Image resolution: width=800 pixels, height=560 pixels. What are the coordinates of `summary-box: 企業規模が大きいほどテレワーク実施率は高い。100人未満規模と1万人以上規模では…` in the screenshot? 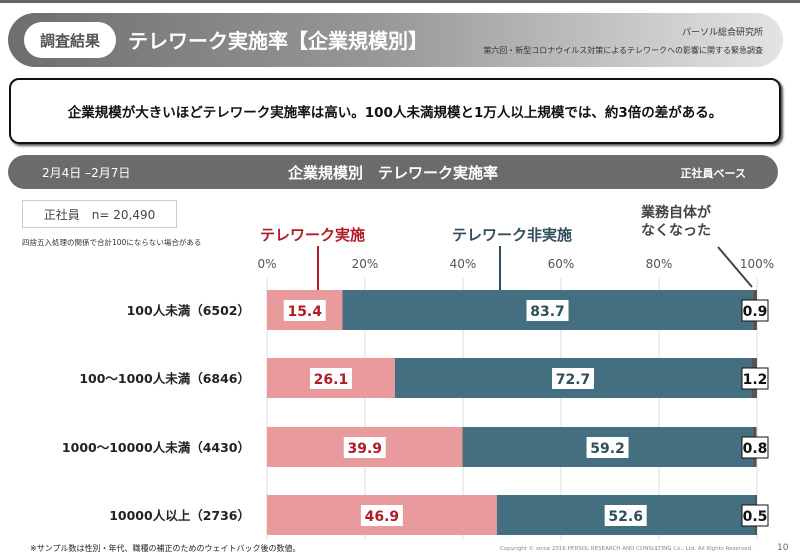 It's located at (395, 111).